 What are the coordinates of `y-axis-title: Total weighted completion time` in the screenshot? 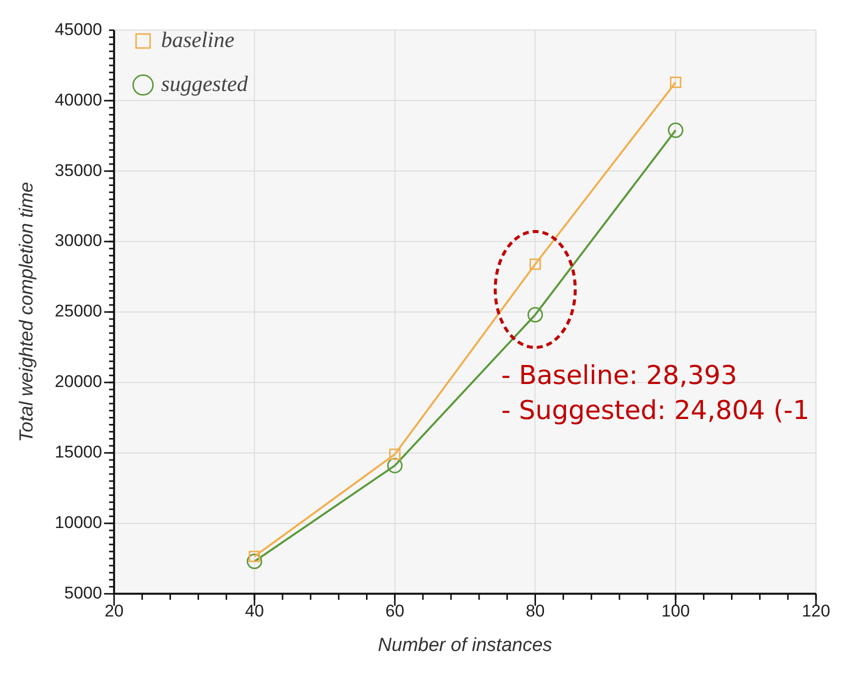 It's located at (27, 312).